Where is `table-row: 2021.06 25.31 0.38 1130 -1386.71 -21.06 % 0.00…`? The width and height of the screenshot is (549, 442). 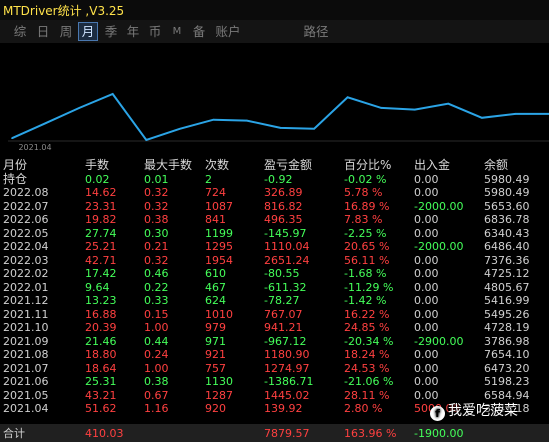
table-row: 2021.06 25.31 0.38 1130 -1386.71 -21.06 % 0.00… is located at coordinates (274, 381).